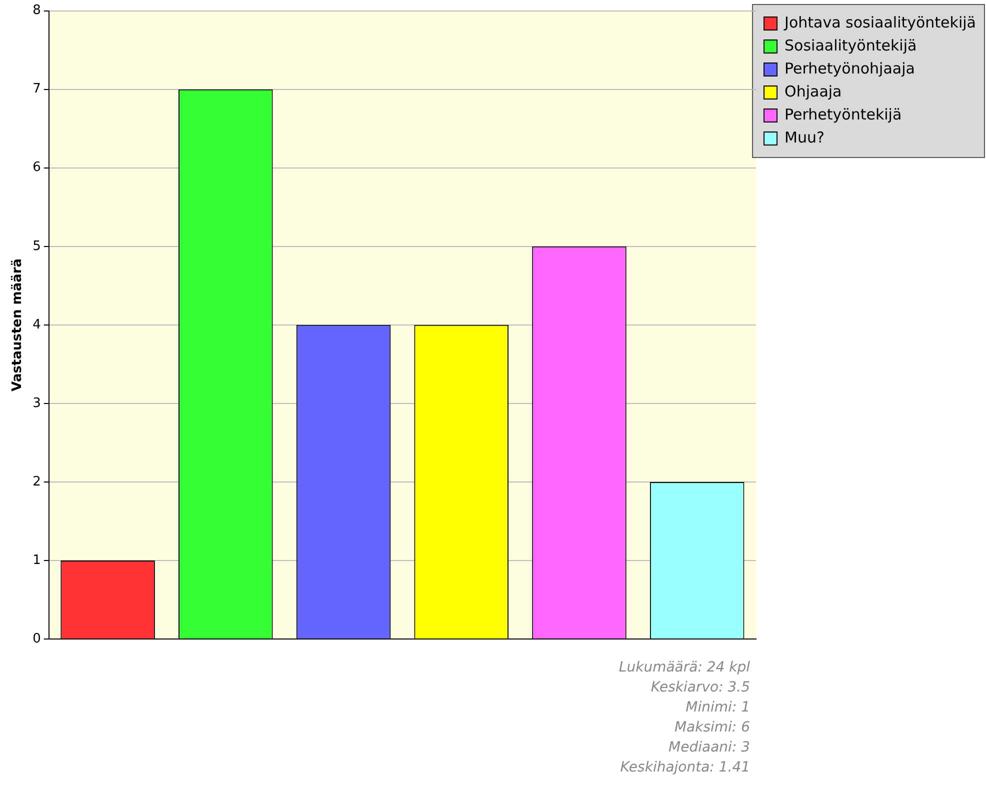  I want to click on y-tick-label: 5, so click(36, 246).